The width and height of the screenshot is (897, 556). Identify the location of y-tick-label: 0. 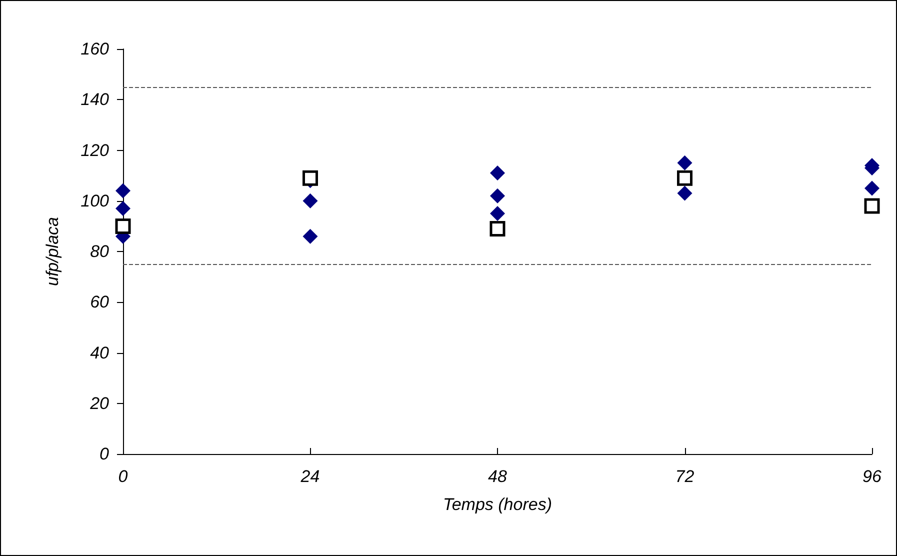
(105, 454).